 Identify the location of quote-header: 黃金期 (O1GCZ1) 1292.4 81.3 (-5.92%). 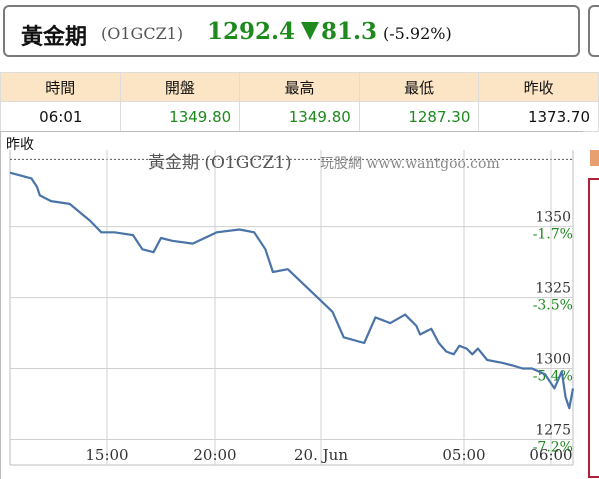
(291, 31).